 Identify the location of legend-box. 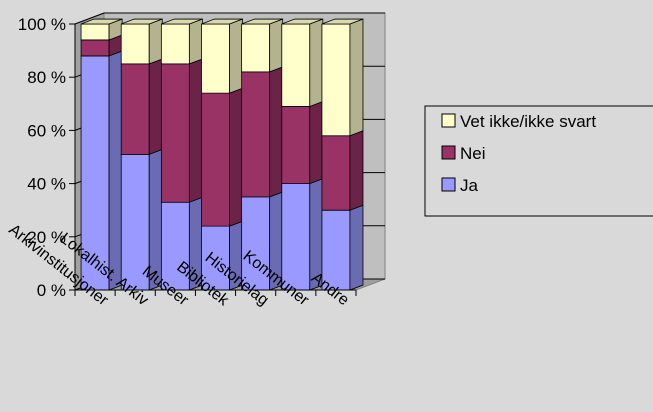
(538, 161).